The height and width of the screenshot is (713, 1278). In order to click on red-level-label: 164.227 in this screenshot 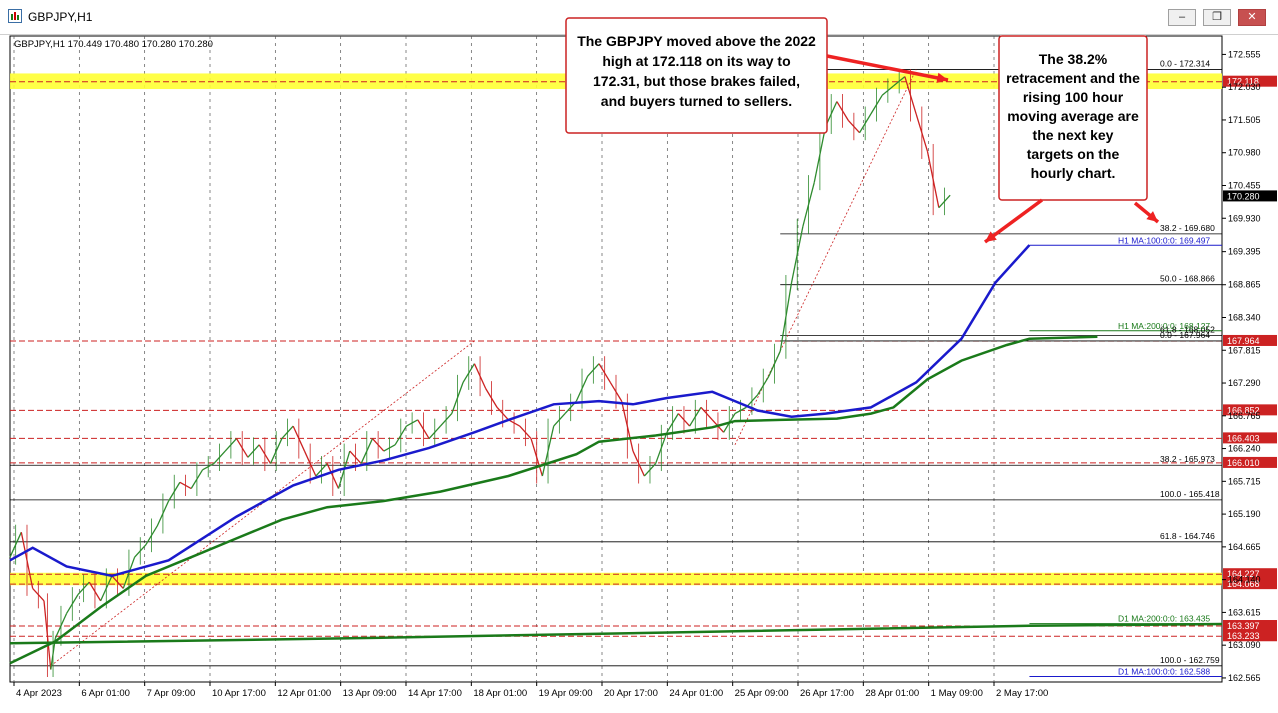, I will do `click(1243, 574)`.